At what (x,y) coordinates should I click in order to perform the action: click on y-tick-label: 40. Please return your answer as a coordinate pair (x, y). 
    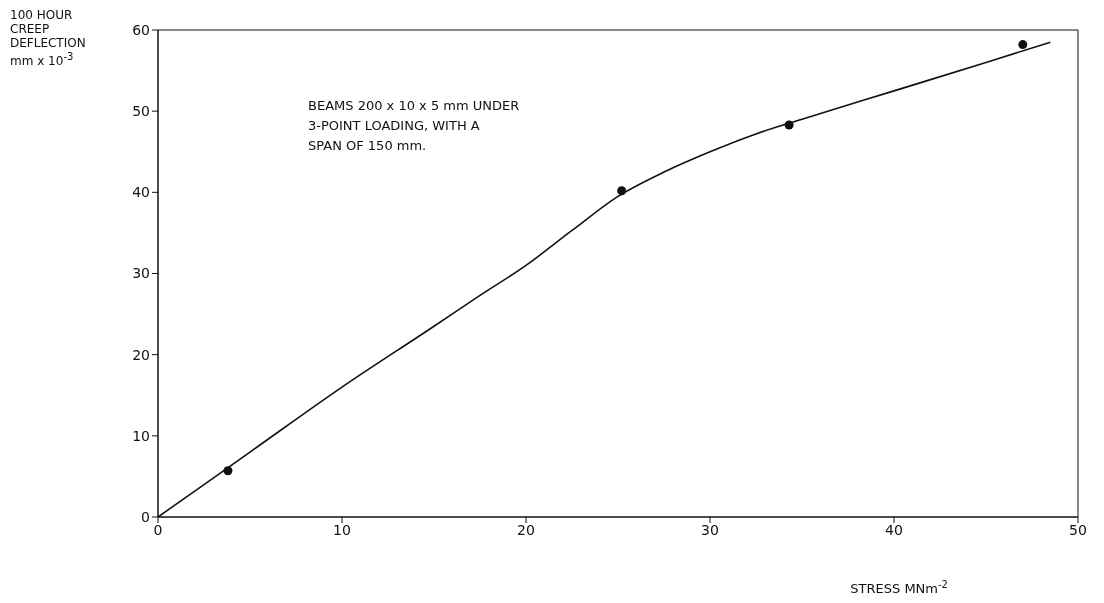
    Looking at the image, I should click on (141, 192).